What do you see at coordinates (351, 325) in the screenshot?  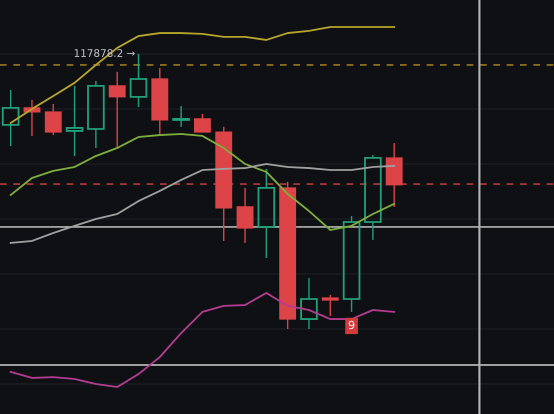 I see `annotation: 9` at bounding box center [351, 325].